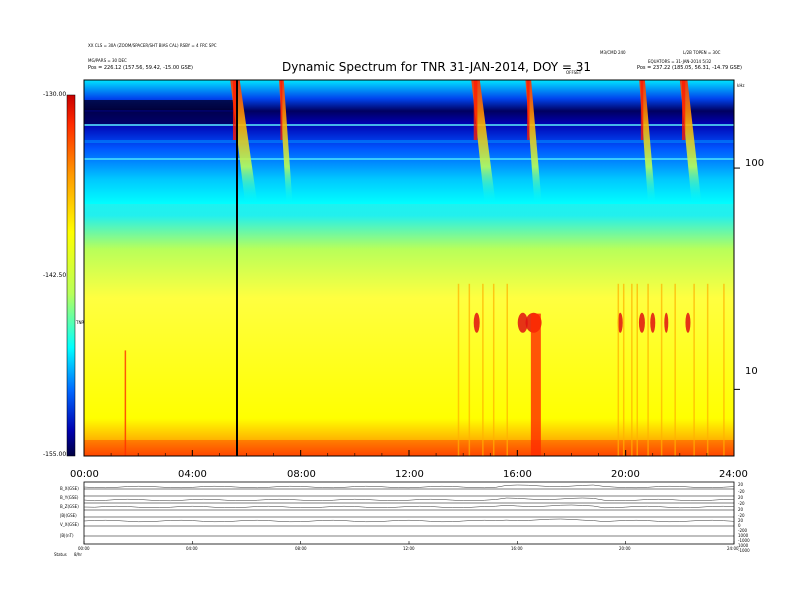 The height and width of the screenshot is (612, 792). What do you see at coordinates (744, 540) in the screenshot?
I see `lower-right-label-10: -1000` at bounding box center [744, 540].